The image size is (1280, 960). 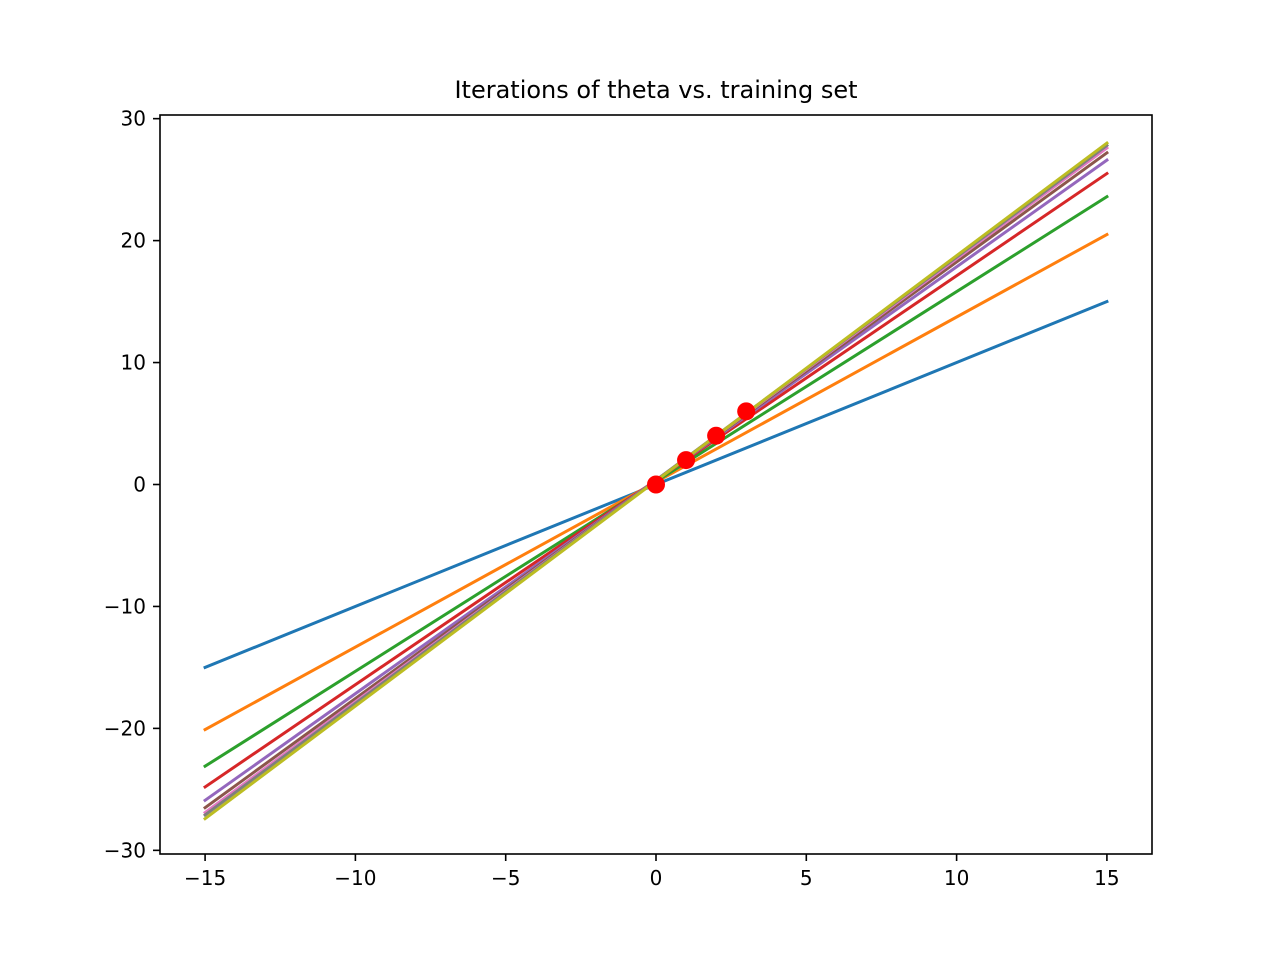 What do you see at coordinates (125, 850) in the screenshot?
I see `y-tick-label: −30` at bounding box center [125, 850].